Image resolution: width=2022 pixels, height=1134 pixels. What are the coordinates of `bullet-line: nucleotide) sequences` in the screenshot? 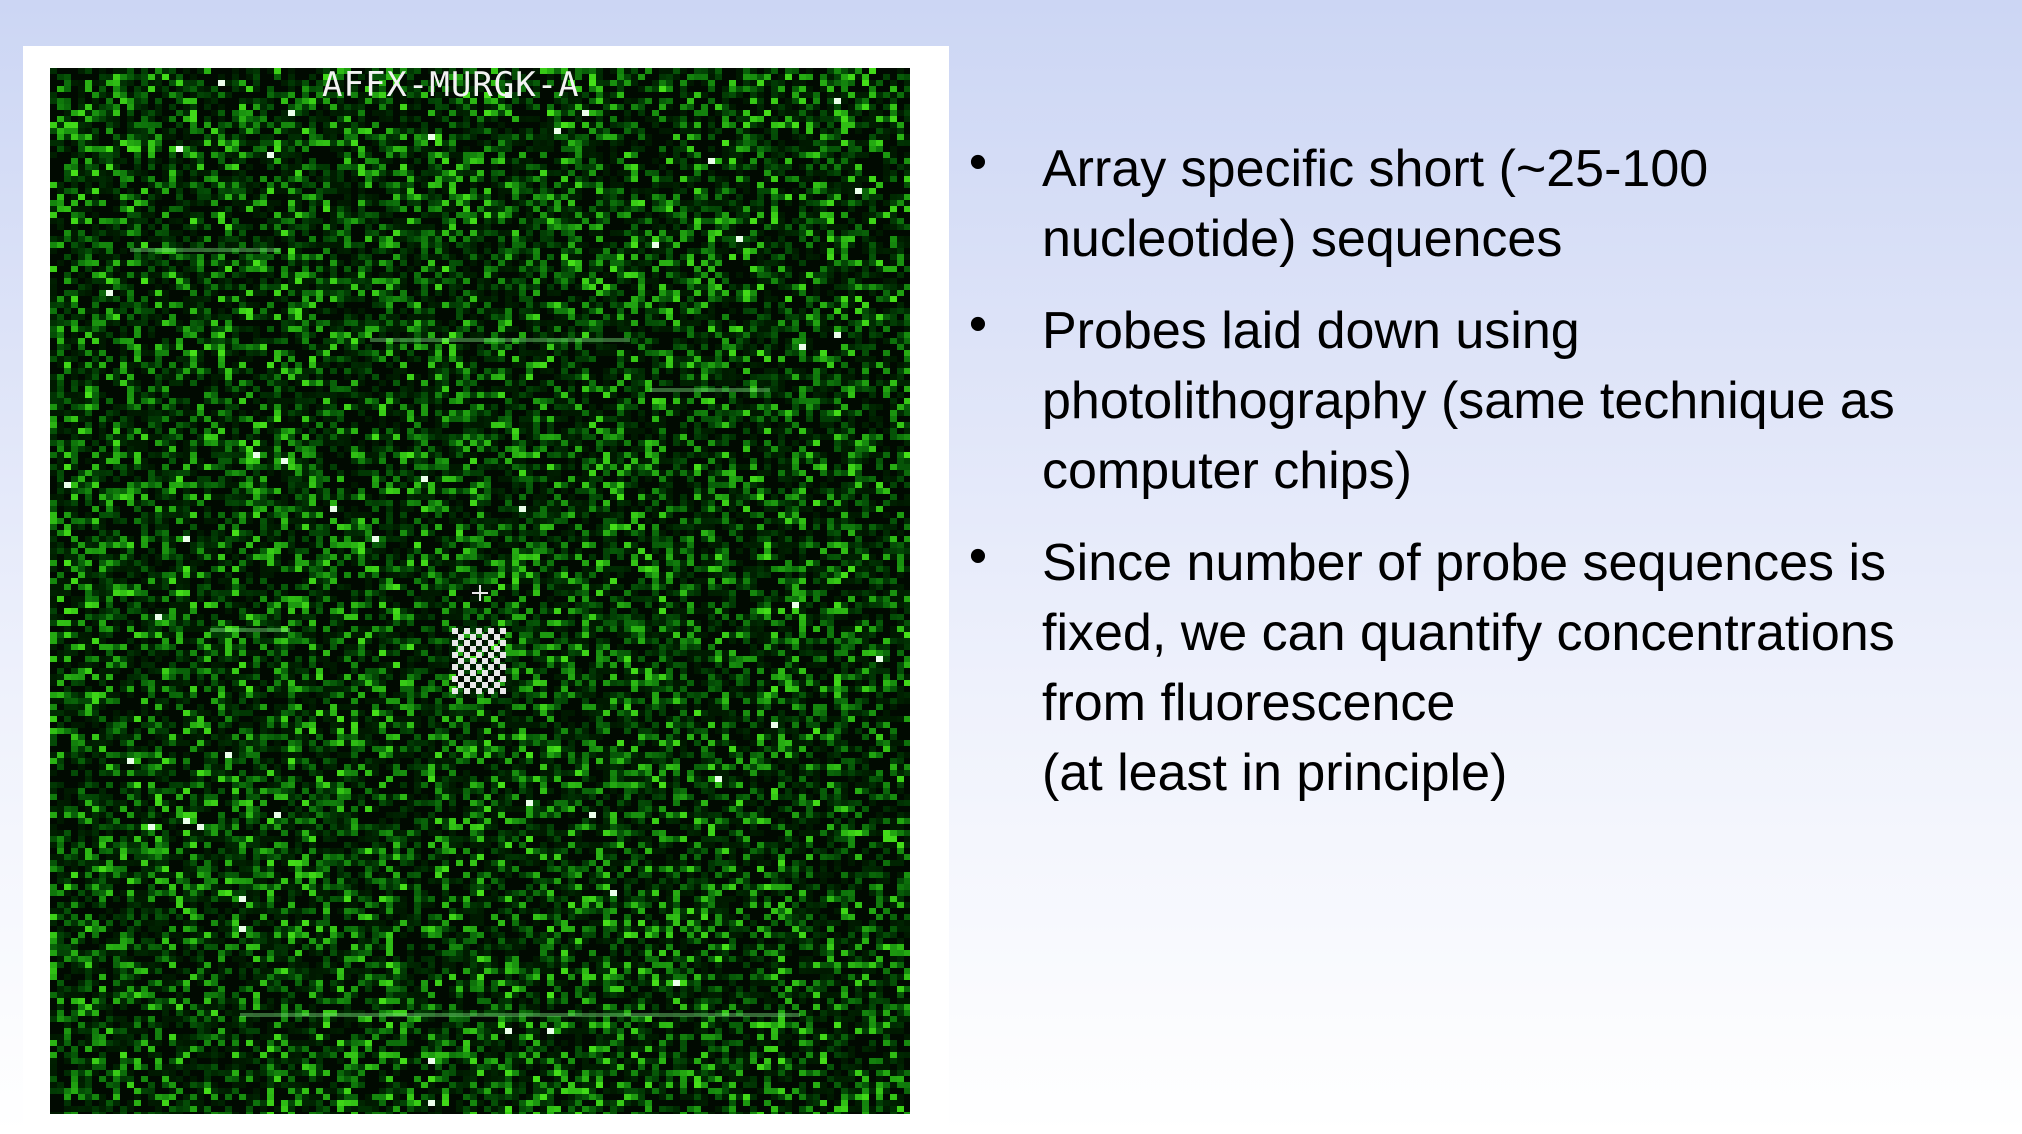 It's located at (1302, 239).